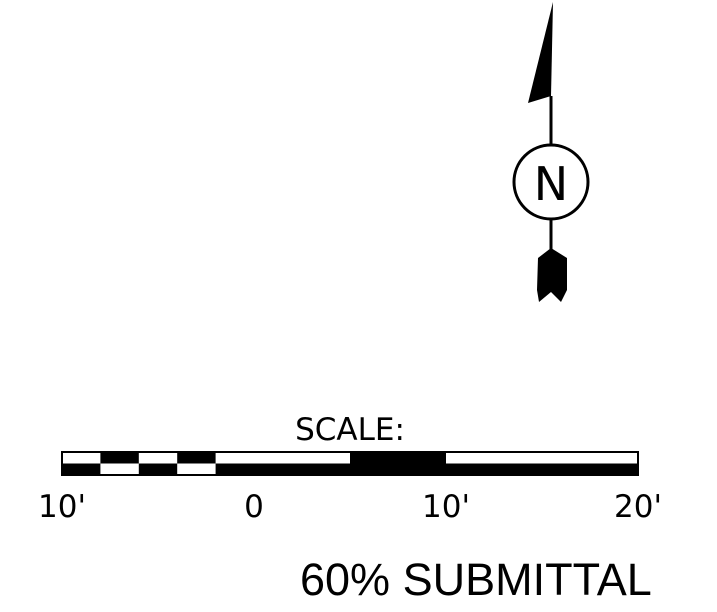  I want to click on scale-bar-outline, so click(350, 463).